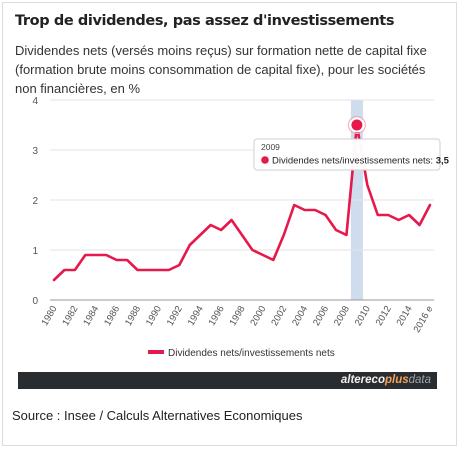 Image resolution: width=460 pixels, height=449 pixels. Describe the element at coordinates (342, 316) in the screenshot. I see `x-tick-label: 2008` at that location.